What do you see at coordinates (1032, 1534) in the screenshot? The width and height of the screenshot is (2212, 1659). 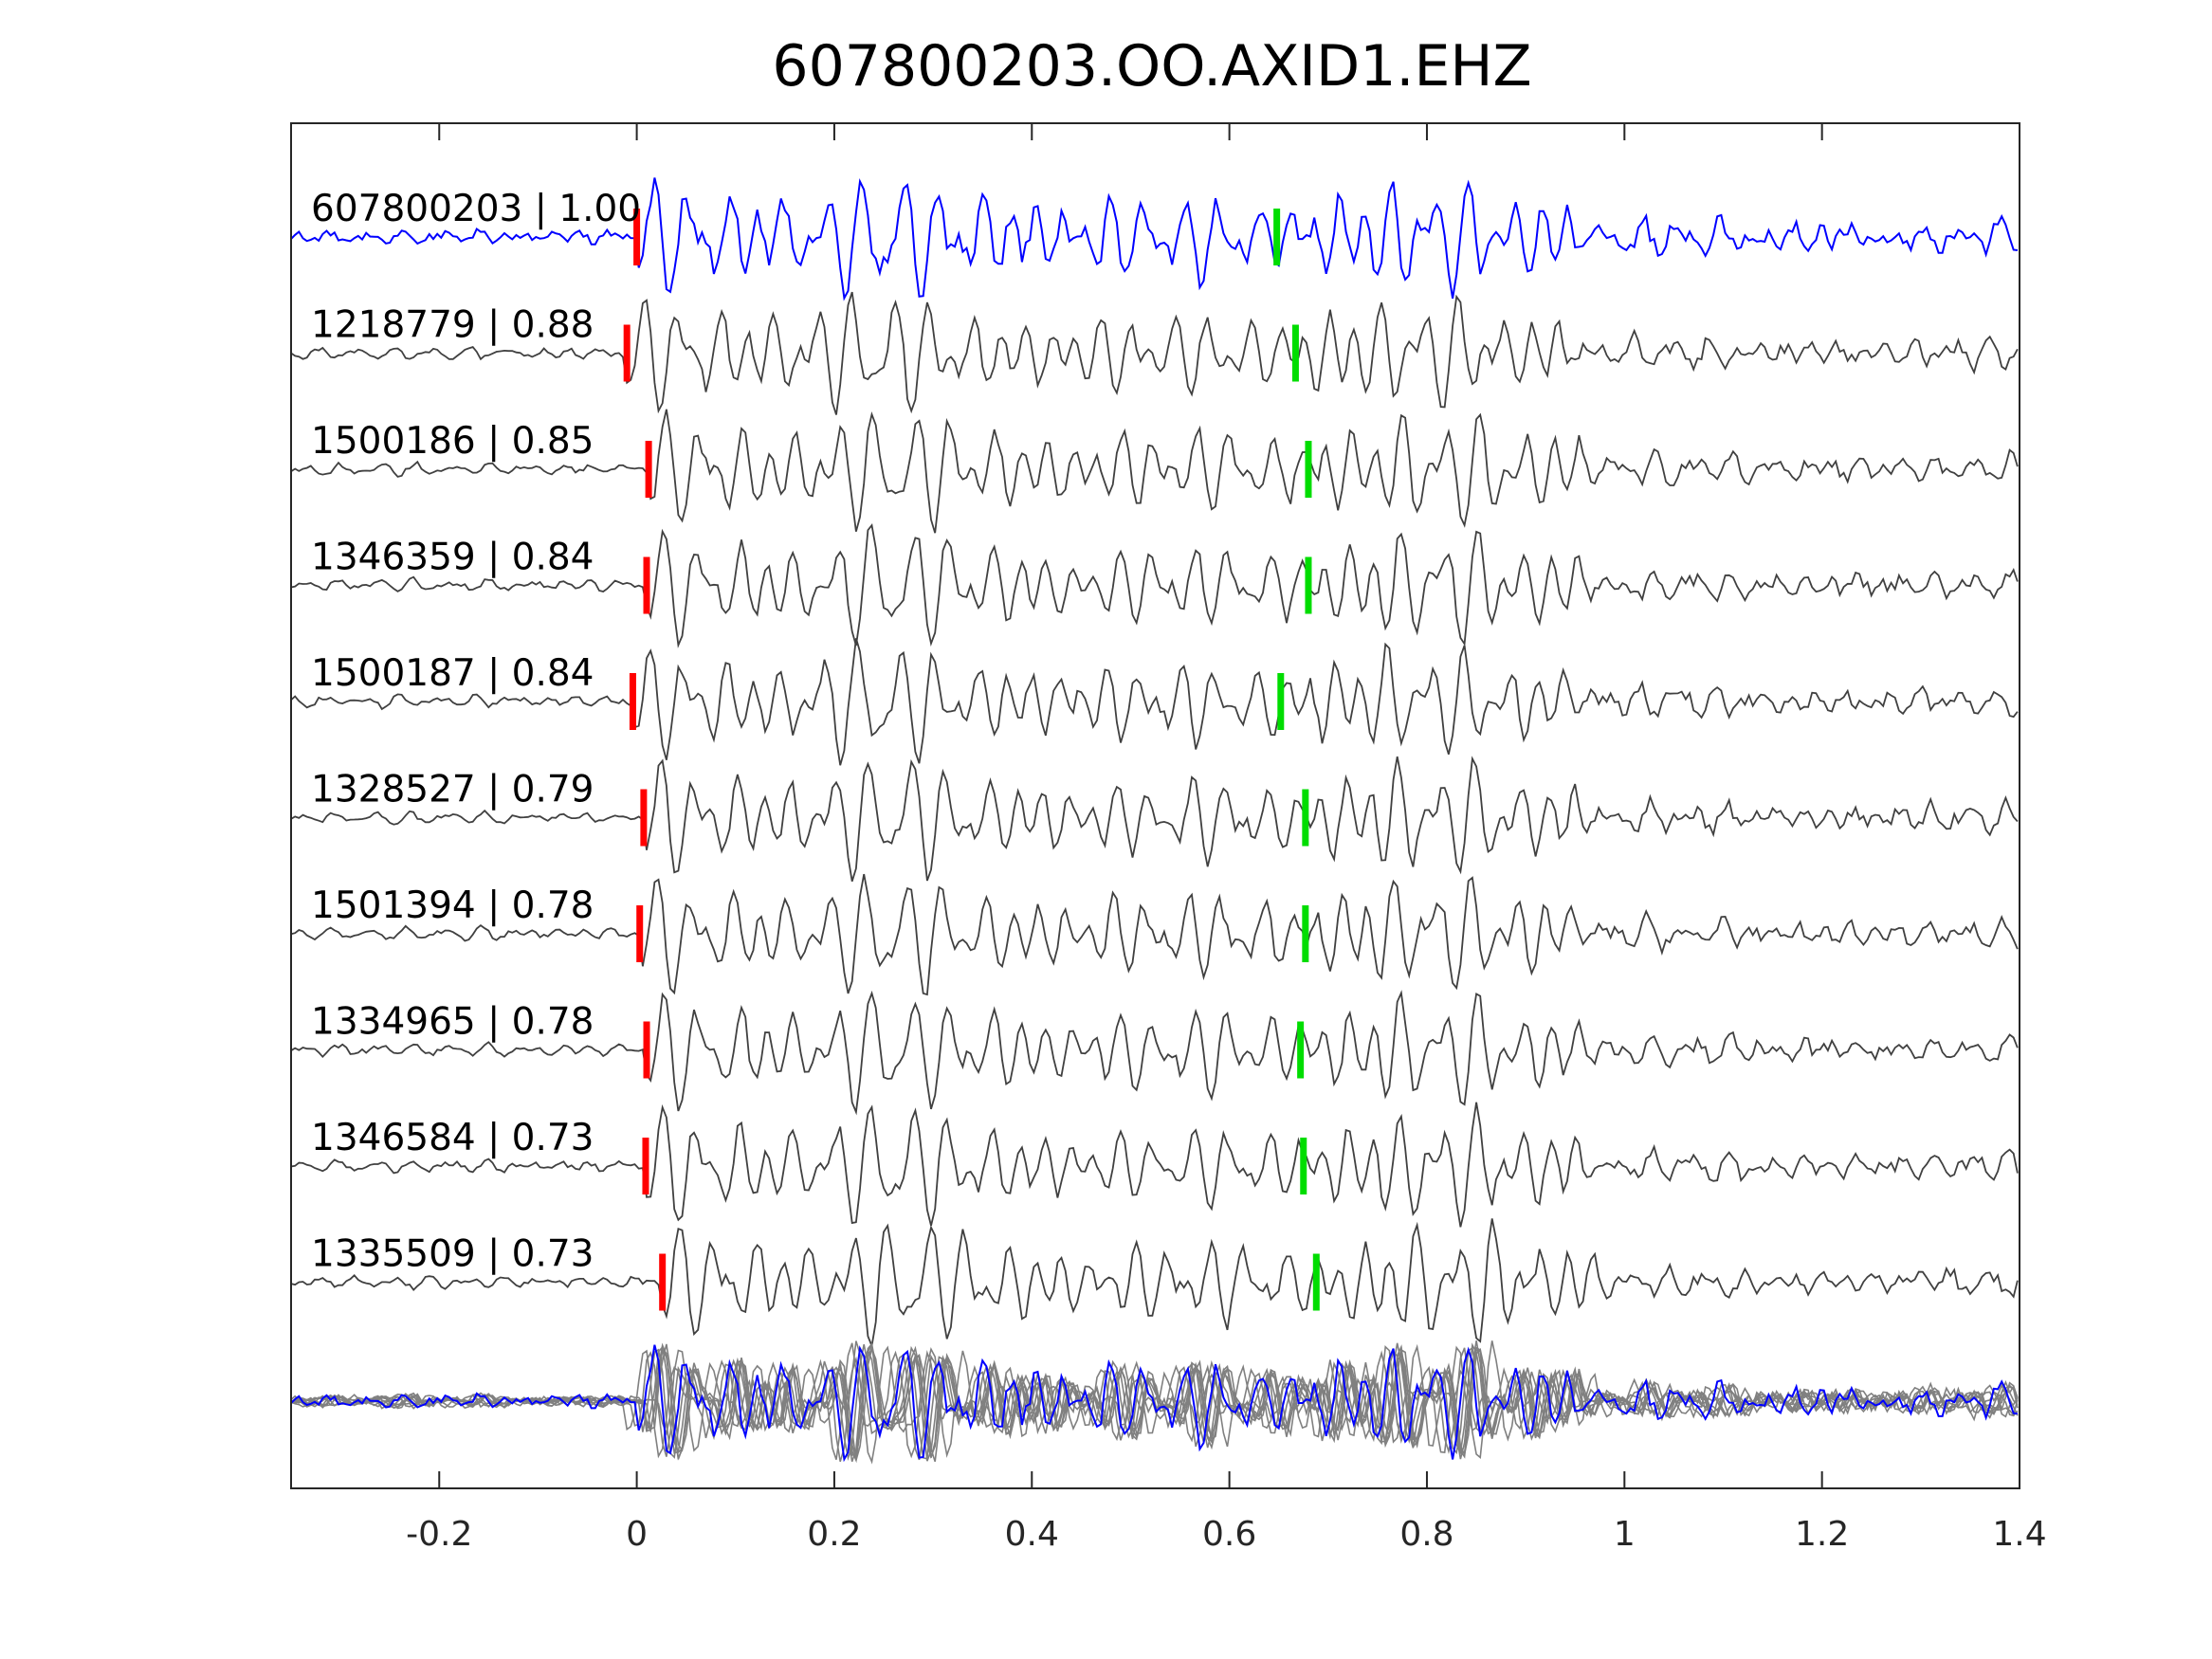 I see `x-tick-label: 0.4` at bounding box center [1032, 1534].